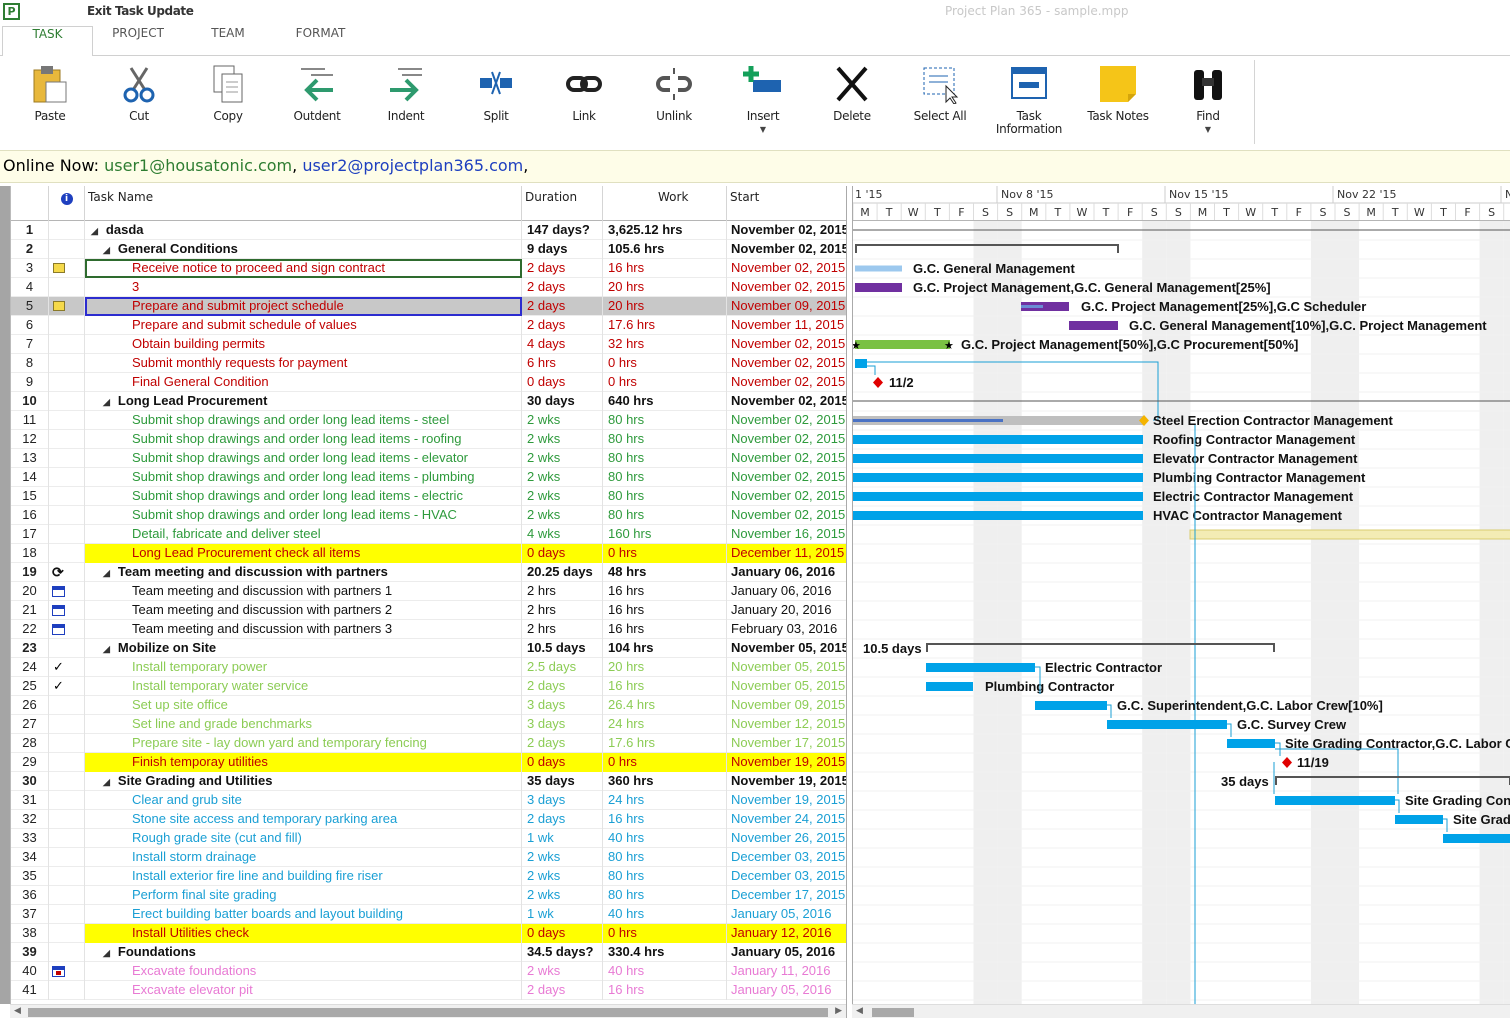 Image resolution: width=1510 pixels, height=1018 pixels. I want to click on task-name-cell: Install Utilities check, so click(303, 933).